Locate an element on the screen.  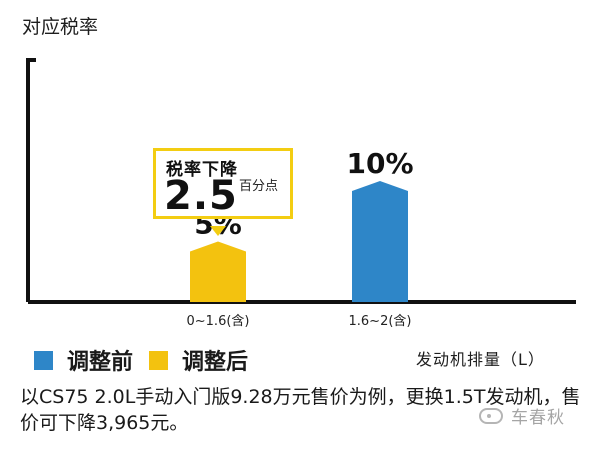
callout-title: 税率下降 is located at coordinates (202, 170).